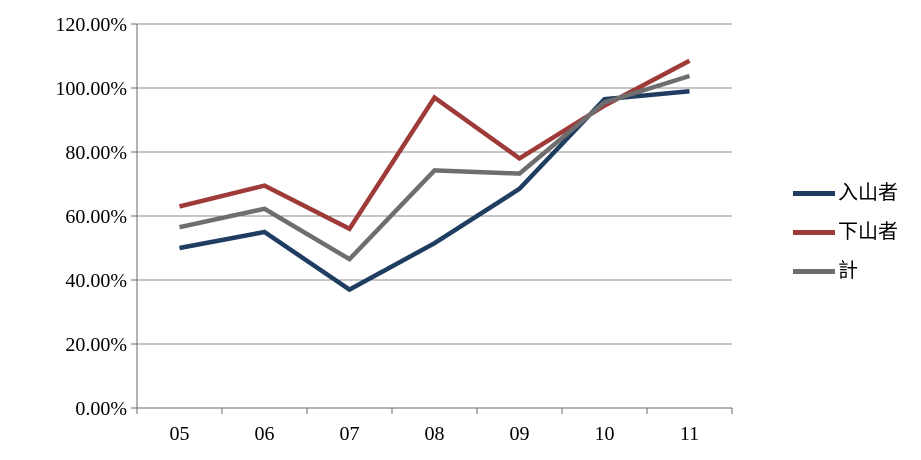 This screenshot has width=921, height=460. What do you see at coordinates (520, 434) in the screenshot?
I see `x-axis-label: 09` at bounding box center [520, 434].